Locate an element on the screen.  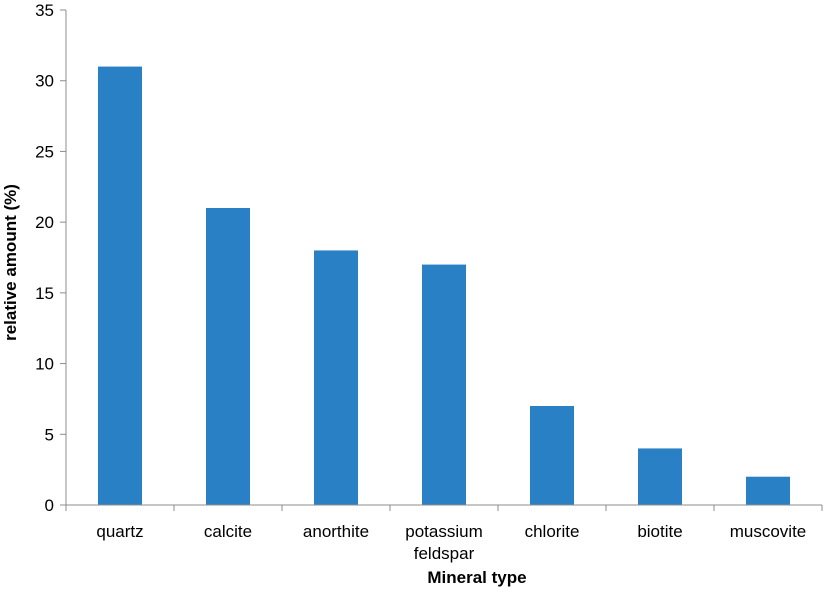
y-axis-title: relative amount (%) is located at coordinates (10, 262).